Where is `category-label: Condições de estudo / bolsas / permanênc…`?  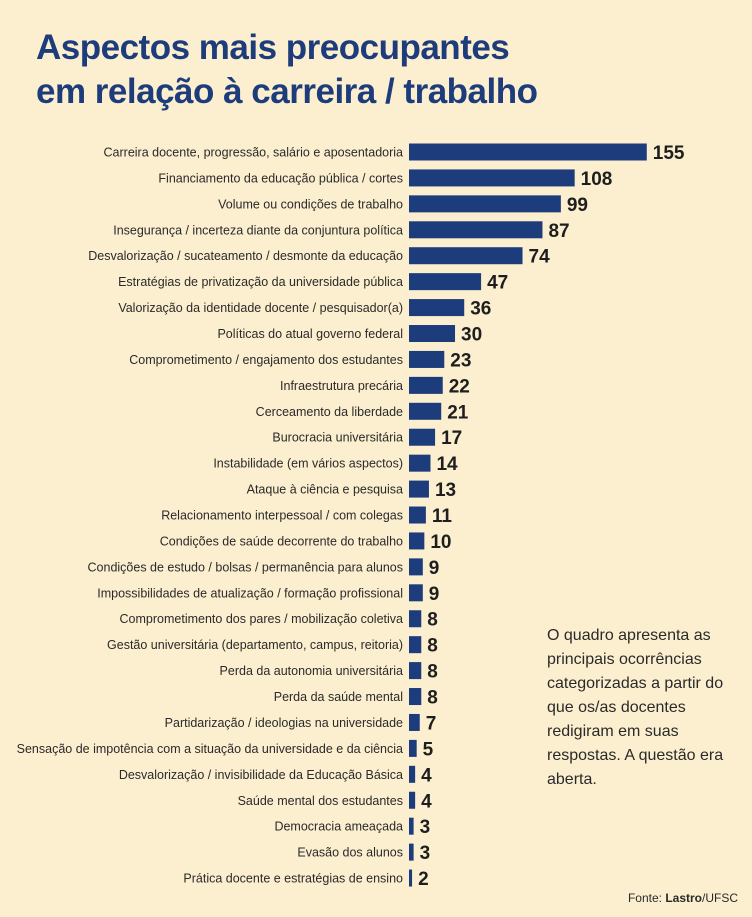
category-label: Condições de estudo / bolsas / permanênc… is located at coordinates (245, 567).